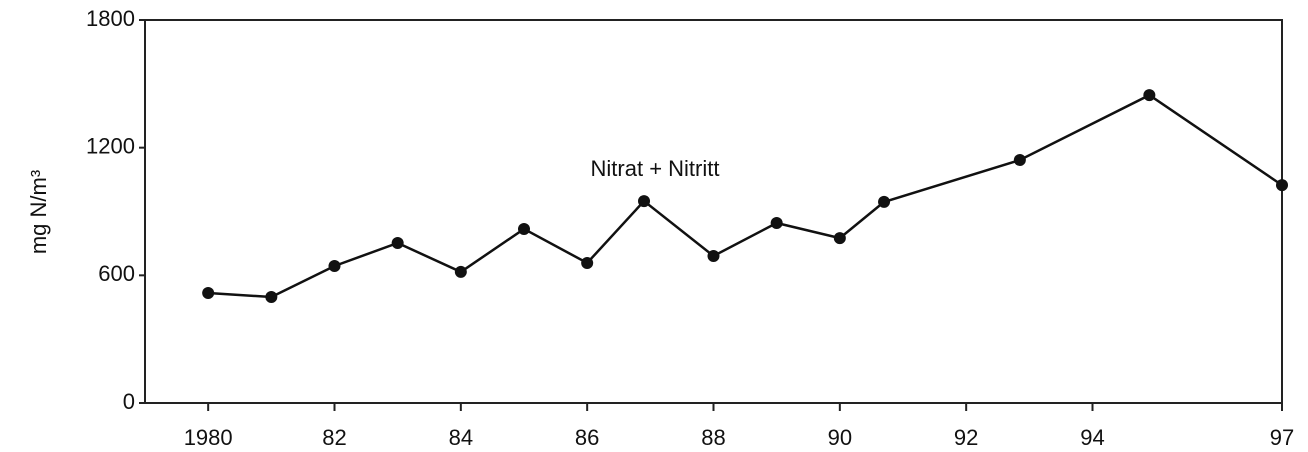  What do you see at coordinates (116, 273) in the screenshot?
I see `y-tick-label: 600` at bounding box center [116, 273].